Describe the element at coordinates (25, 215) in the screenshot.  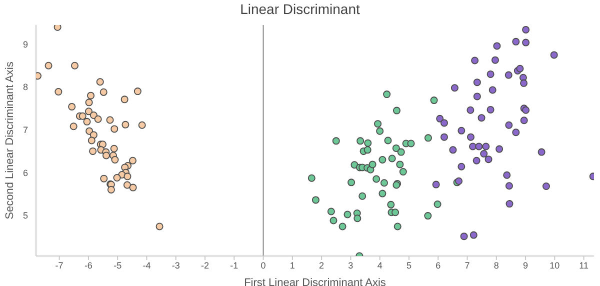
I see `y-tick-label: 5` at that location.